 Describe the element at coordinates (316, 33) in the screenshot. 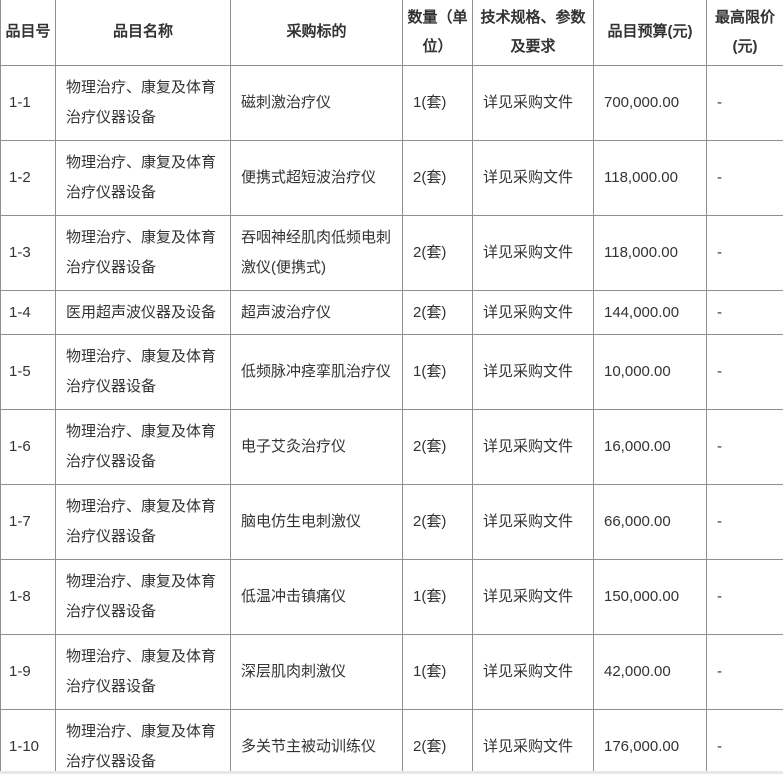

I see `column-header-target: 采购标的` at that location.